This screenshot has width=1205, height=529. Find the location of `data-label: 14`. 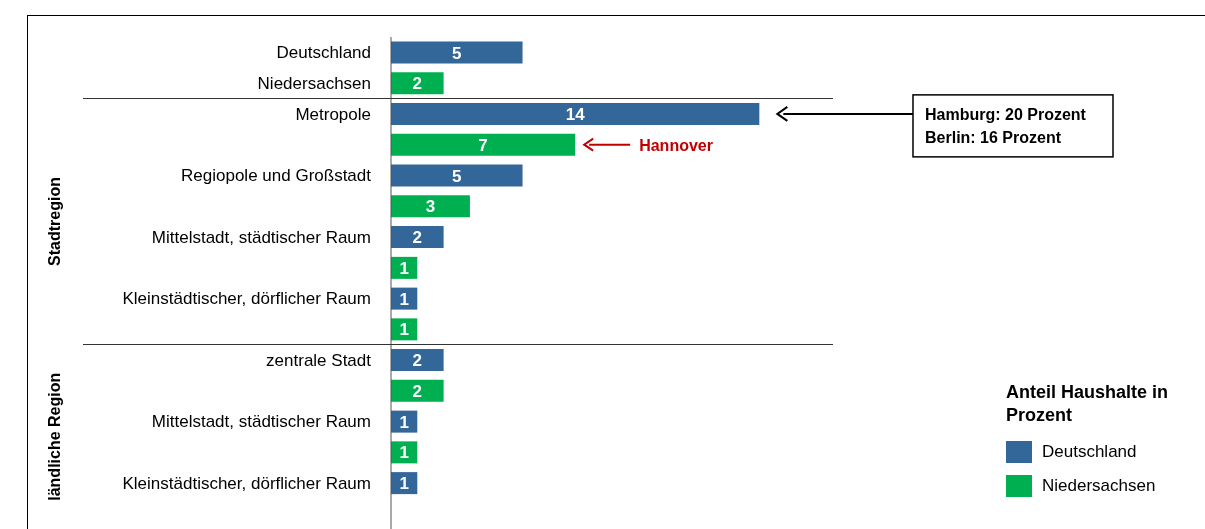

data-label: 14 is located at coordinates (575, 115).